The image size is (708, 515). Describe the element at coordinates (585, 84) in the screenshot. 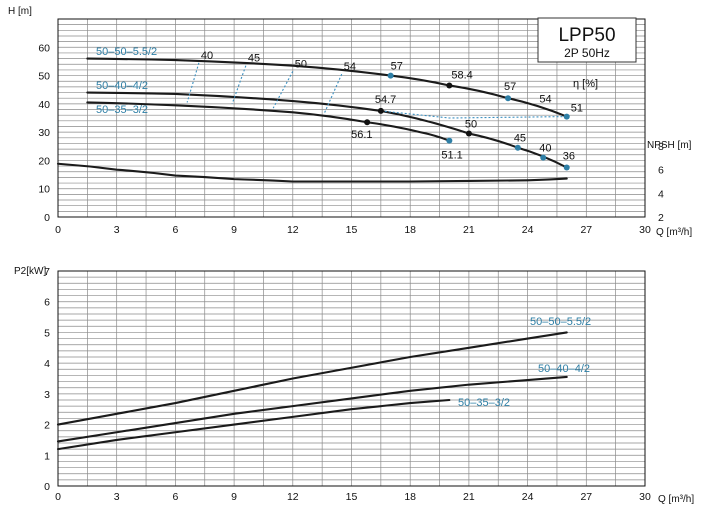

I see `efficiency-label: η [%]` at that location.